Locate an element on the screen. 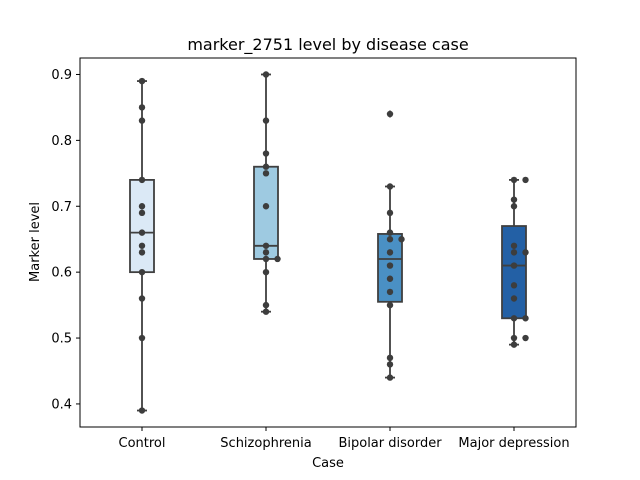 The image size is (640, 480). box-control is located at coordinates (142, 246).